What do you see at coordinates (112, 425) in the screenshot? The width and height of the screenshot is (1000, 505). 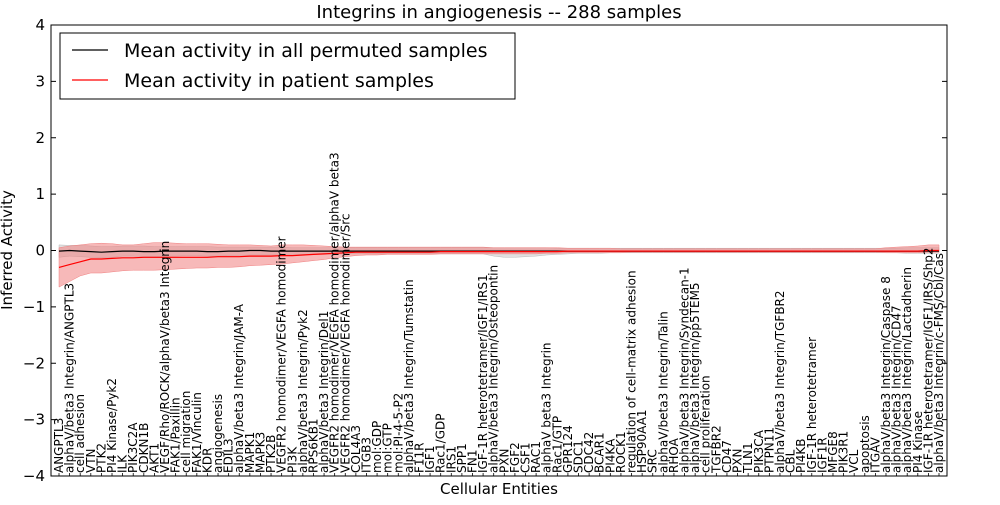 I see `x-tick-label: PI4 Kinase/Pyk2` at bounding box center [112, 425].